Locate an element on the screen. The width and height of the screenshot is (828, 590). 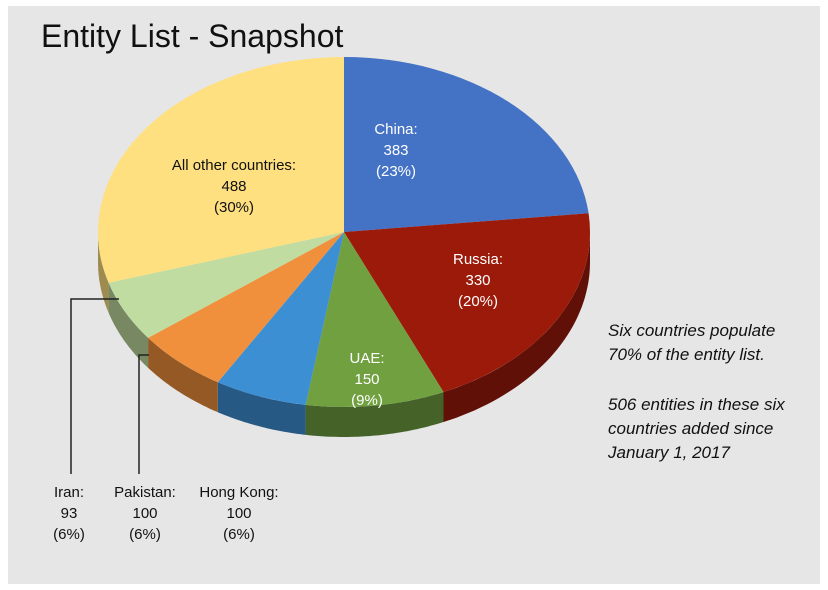
slice-percent: (30%) is located at coordinates (234, 207).